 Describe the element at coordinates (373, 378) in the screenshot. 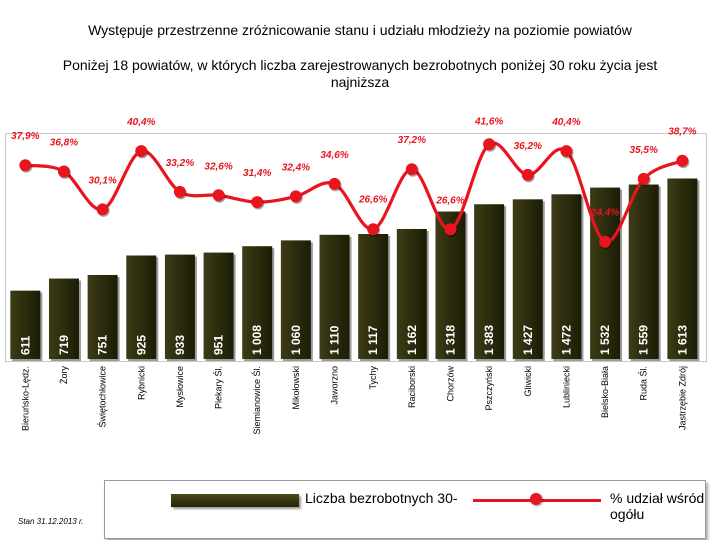

I see `category-label: Tychy` at that location.